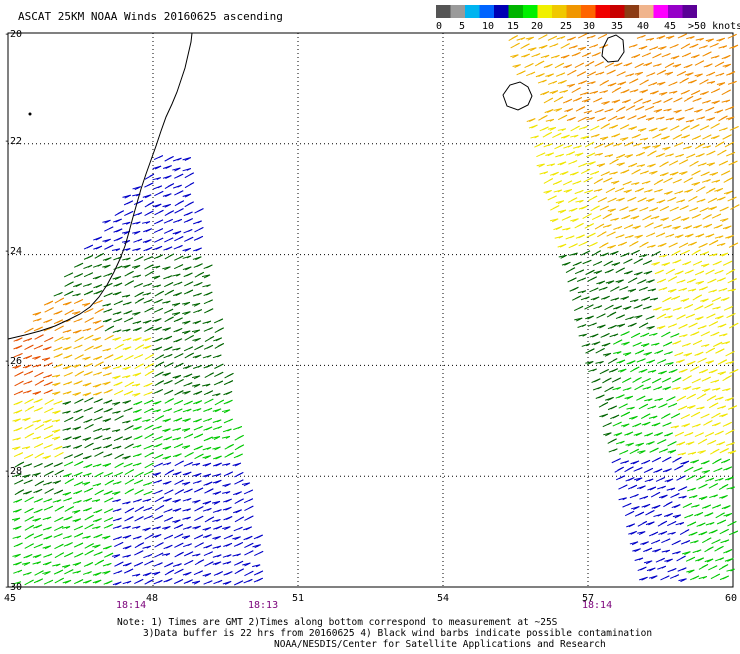 This screenshot has width=740, height=654. What do you see at coordinates (566, 26) in the screenshot?
I see `legend-label: 25` at bounding box center [566, 26].